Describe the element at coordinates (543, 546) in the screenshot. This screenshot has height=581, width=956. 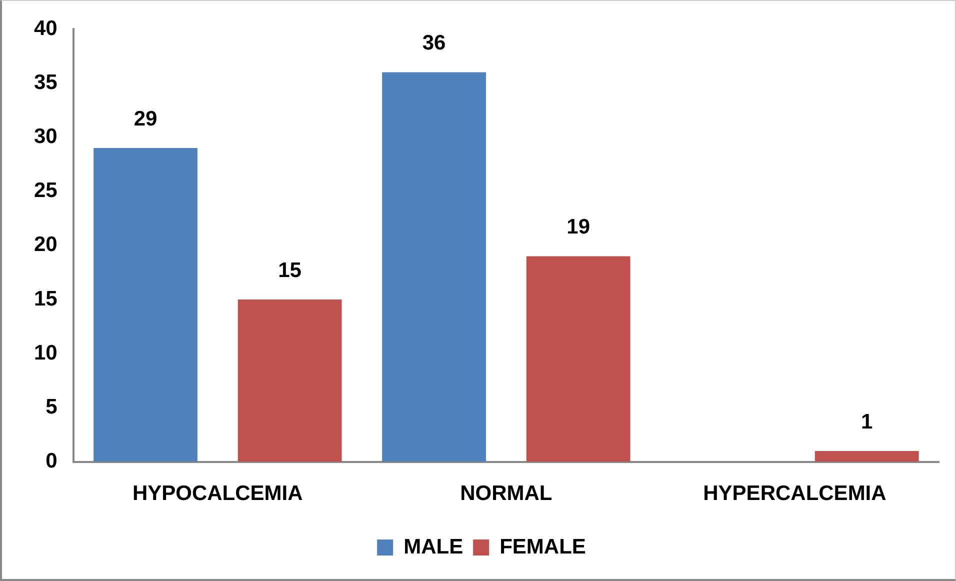
I see `legend-label: FEMALE` at that location.